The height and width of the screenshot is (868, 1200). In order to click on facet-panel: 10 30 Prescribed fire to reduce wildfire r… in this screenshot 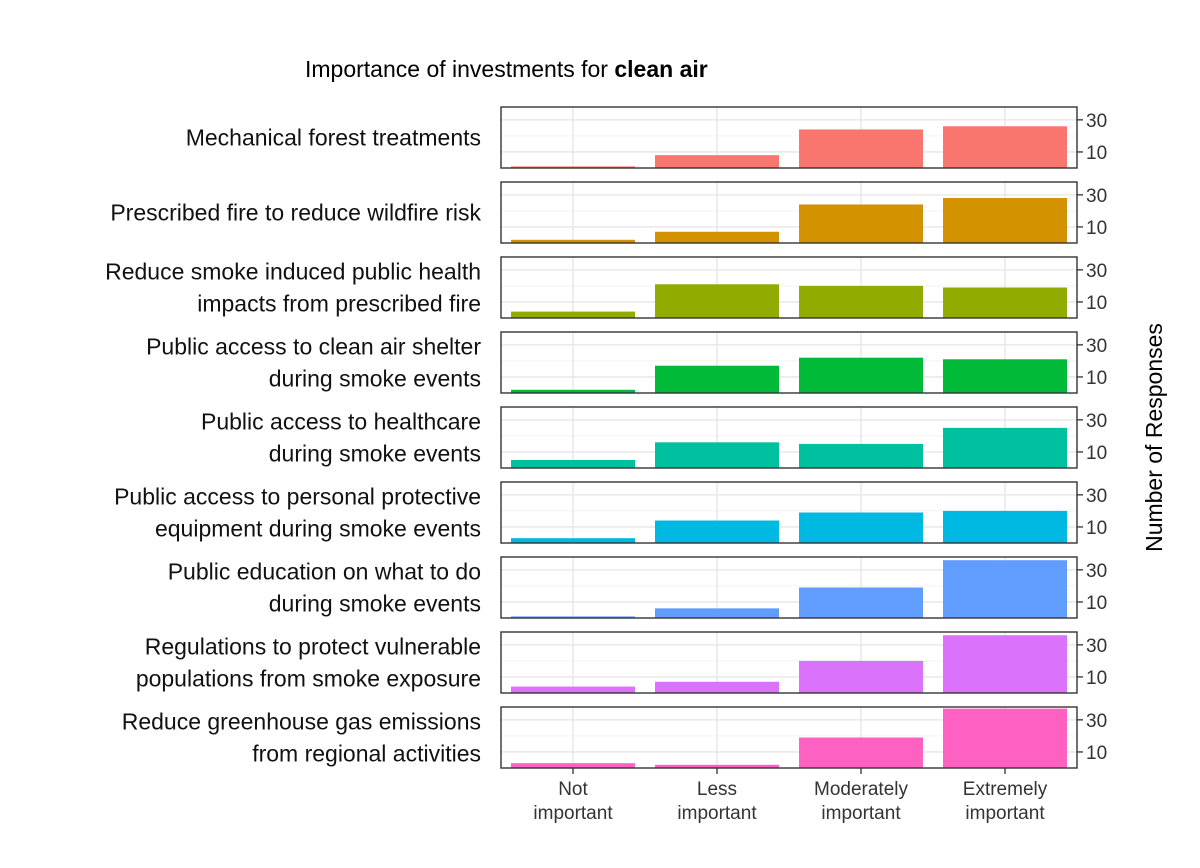, I will do `click(608, 212)`.